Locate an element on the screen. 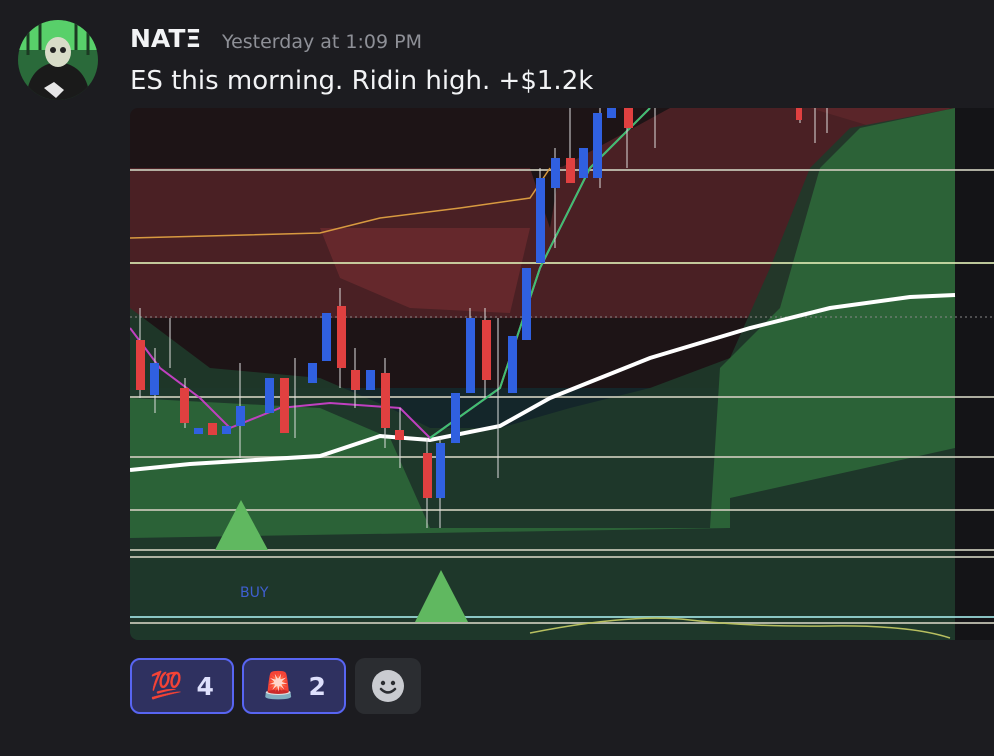 The height and width of the screenshot is (756, 994). message-text: ES this morning. Ridin high. +$1.2k is located at coordinates (362, 81).